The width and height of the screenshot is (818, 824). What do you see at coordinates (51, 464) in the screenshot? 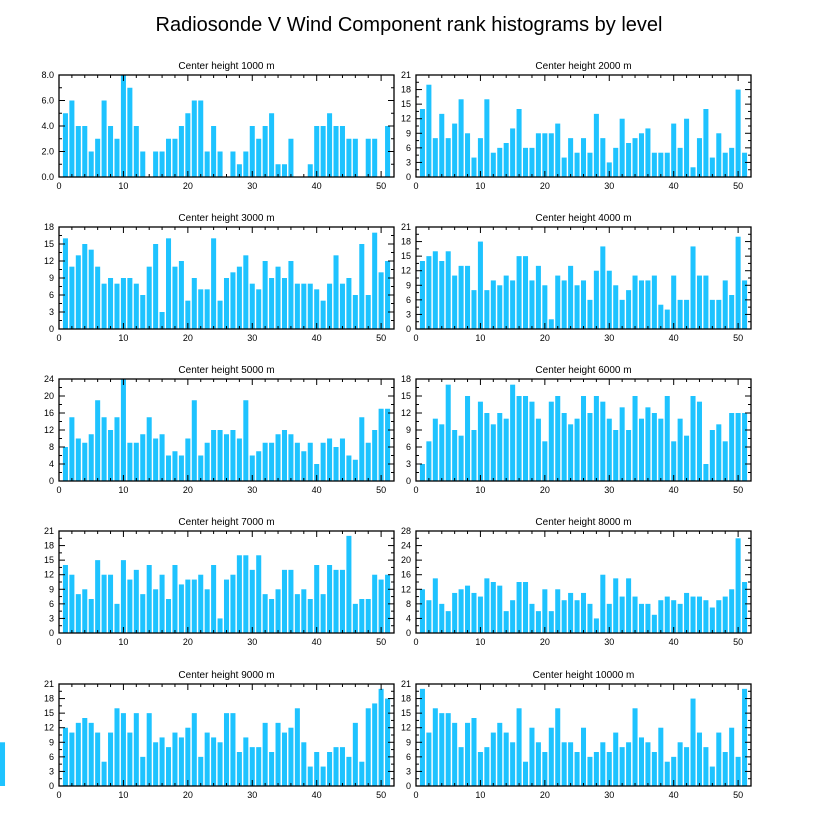
I see `y-tick-label: 4` at bounding box center [51, 464].